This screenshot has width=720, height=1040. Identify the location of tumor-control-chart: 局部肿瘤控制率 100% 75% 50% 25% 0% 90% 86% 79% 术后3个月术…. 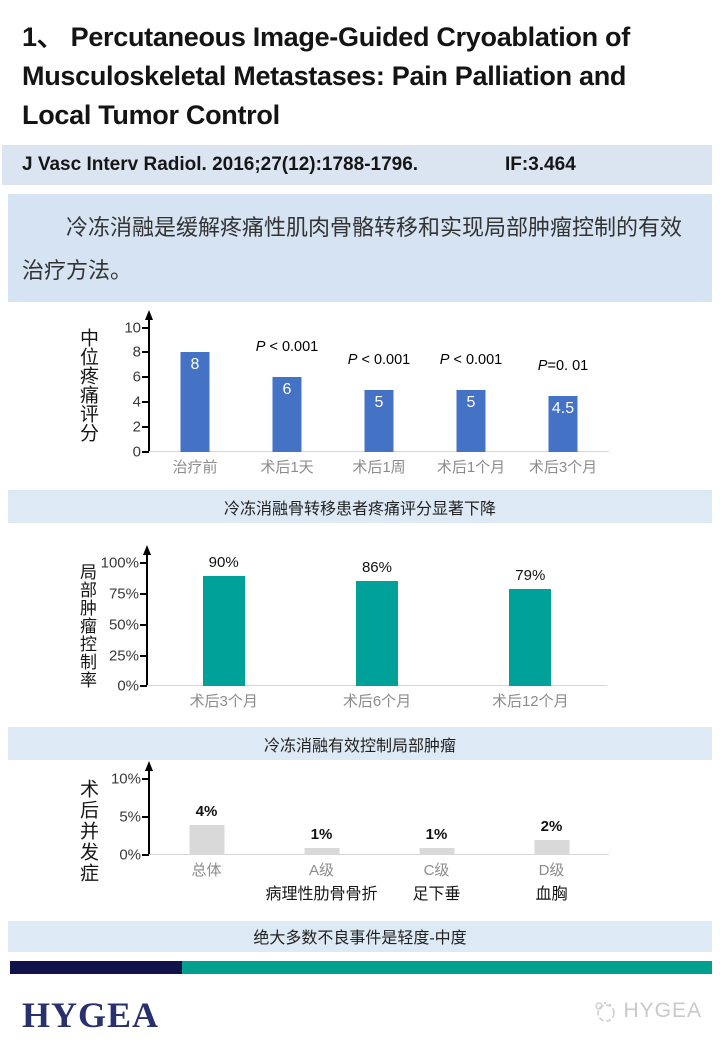
(398, 628).